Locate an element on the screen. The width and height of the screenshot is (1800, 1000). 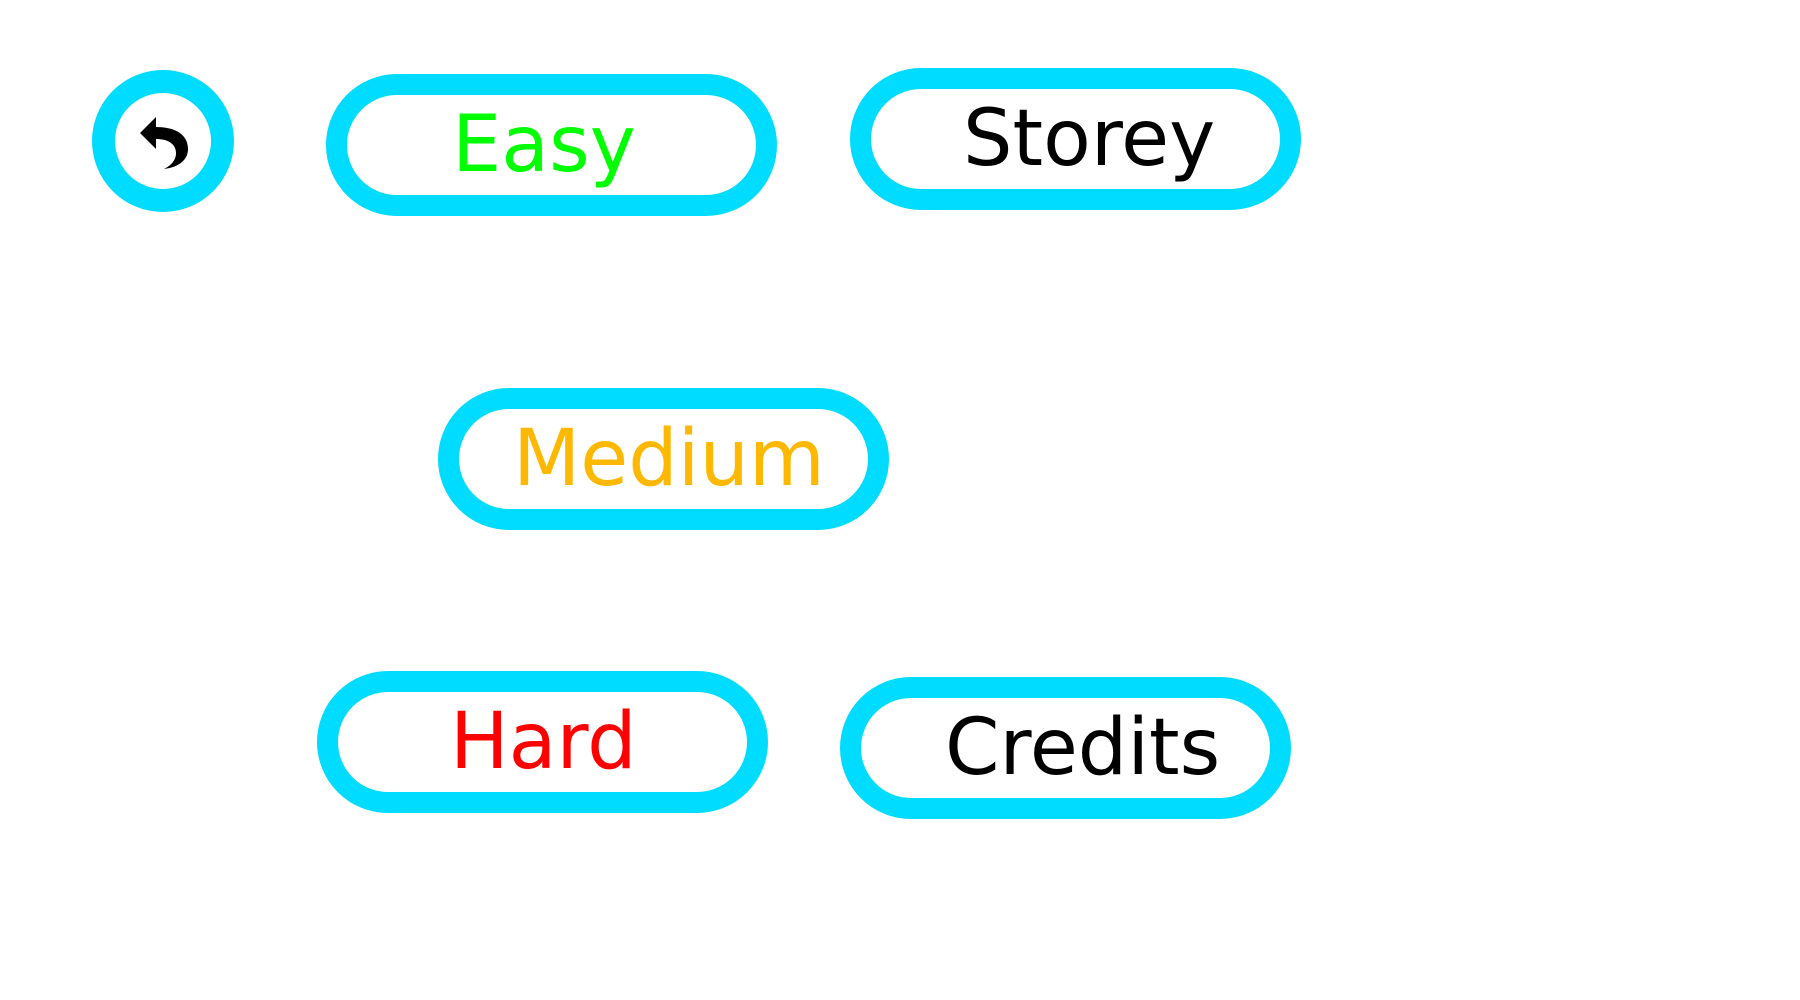
easy-button: Easy is located at coordinates (551, 145).